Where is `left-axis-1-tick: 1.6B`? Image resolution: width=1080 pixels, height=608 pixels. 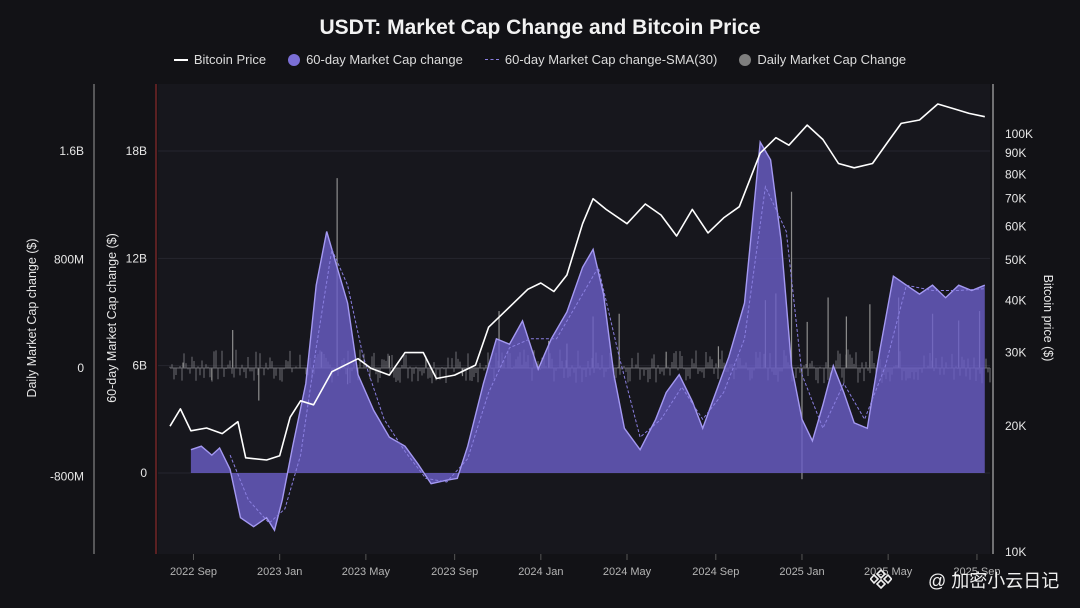 left-axis-1-tick: 1.6B is located at coordinates (71, 151).